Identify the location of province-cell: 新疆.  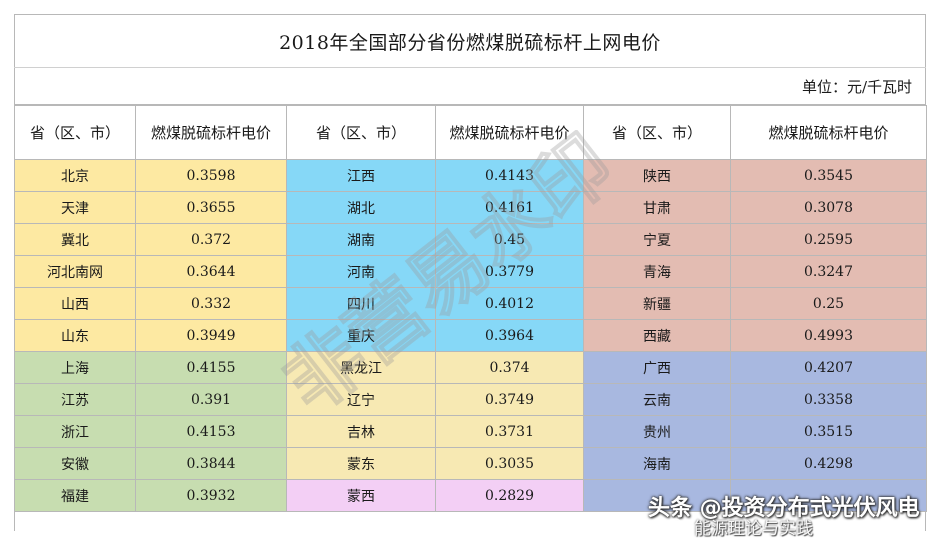
(657, 303).